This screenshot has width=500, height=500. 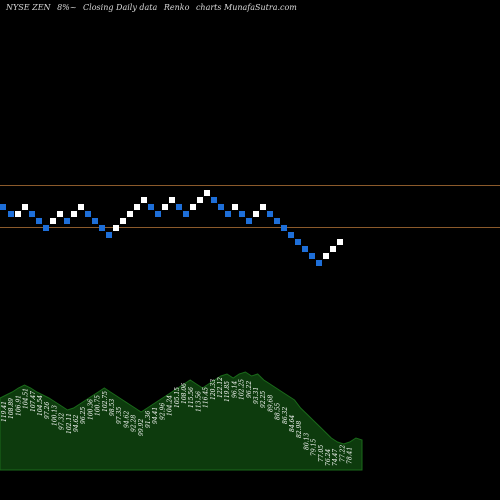 What do you see at coordinates (69, 423) in the screenshot?
I see `volume-value-label: 102.11` at bounding box center [69, 423].